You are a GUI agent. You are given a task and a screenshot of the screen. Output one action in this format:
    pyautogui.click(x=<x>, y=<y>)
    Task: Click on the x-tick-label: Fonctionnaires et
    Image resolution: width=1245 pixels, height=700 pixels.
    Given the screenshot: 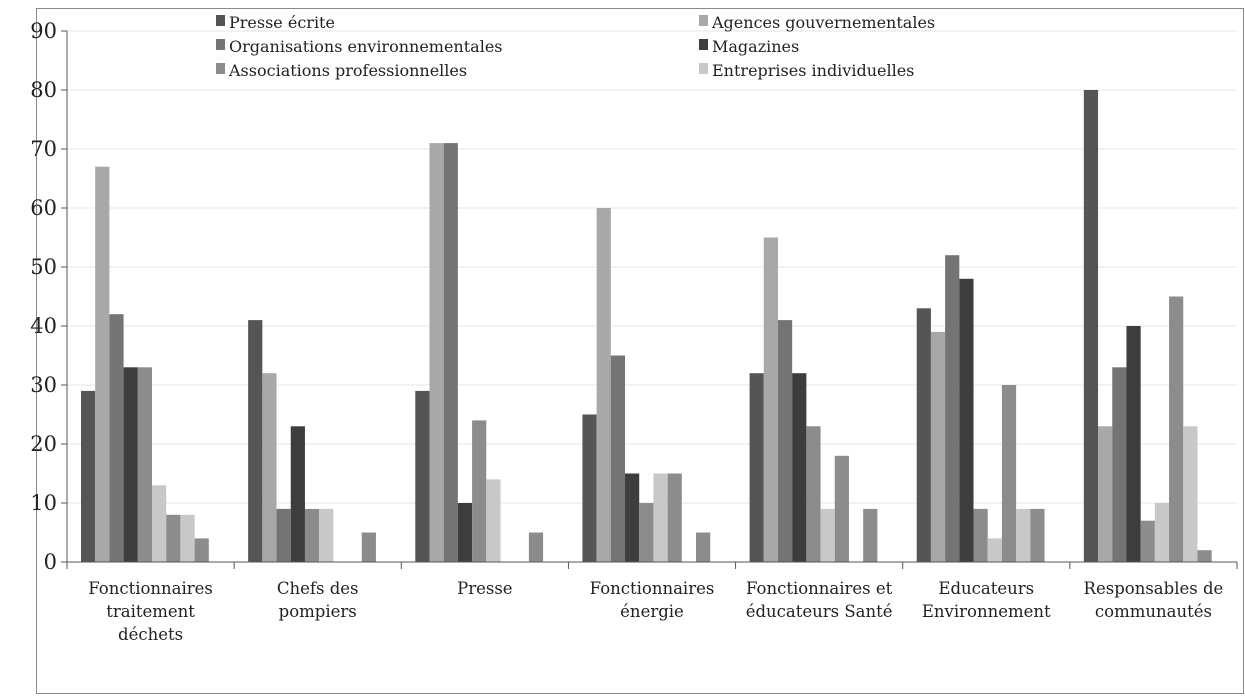 What is the action you would take?
    pyautogui.click(x=819, y=588)
    